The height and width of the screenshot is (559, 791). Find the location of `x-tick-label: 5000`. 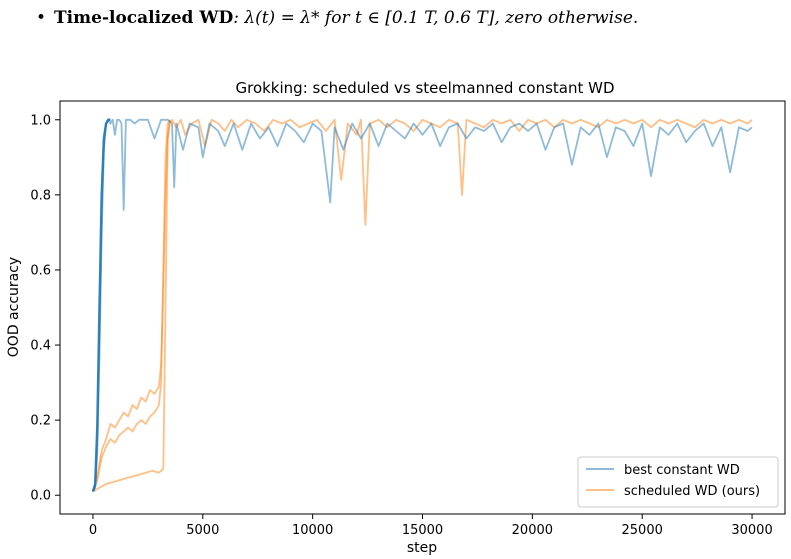

x-tick-label: 5000 is located at coordinates (202, 530).